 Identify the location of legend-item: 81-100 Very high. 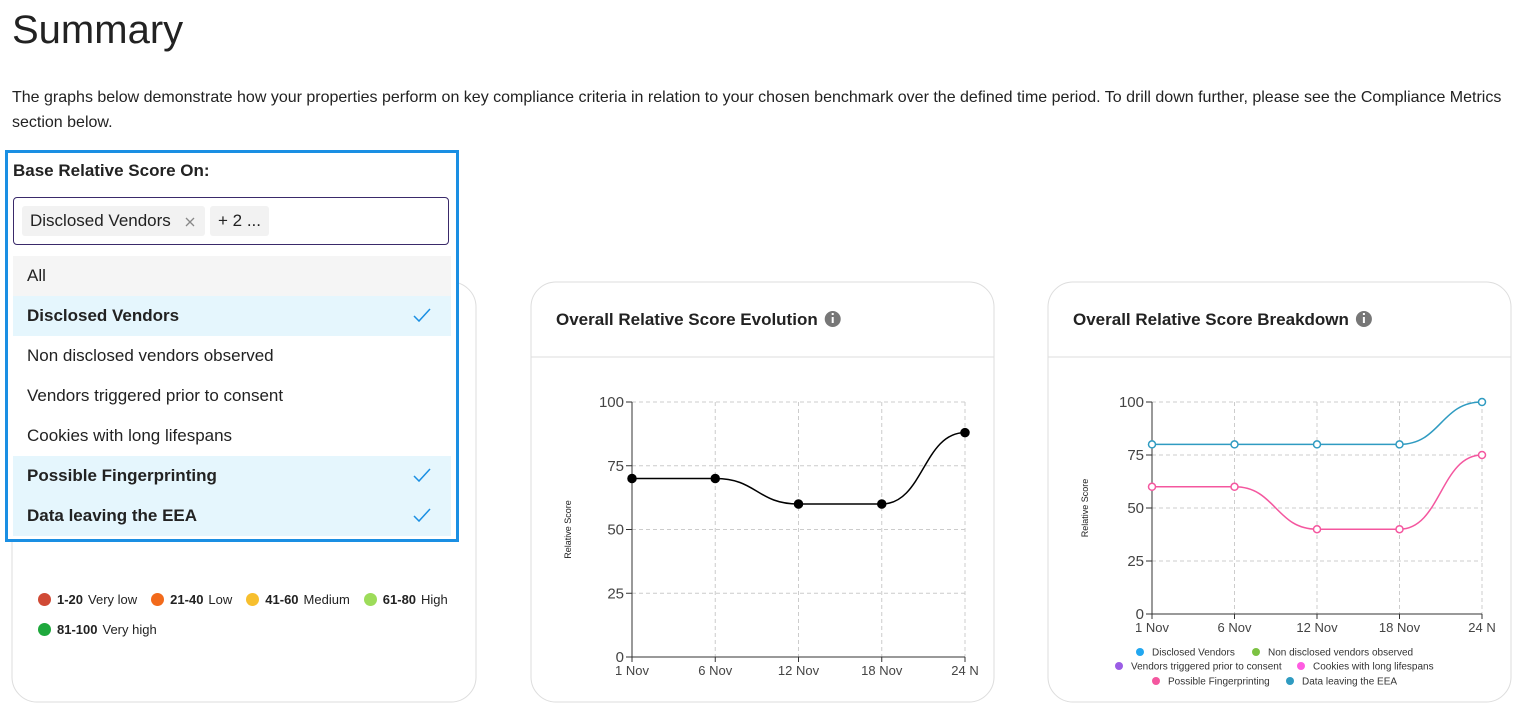
(97, 629).